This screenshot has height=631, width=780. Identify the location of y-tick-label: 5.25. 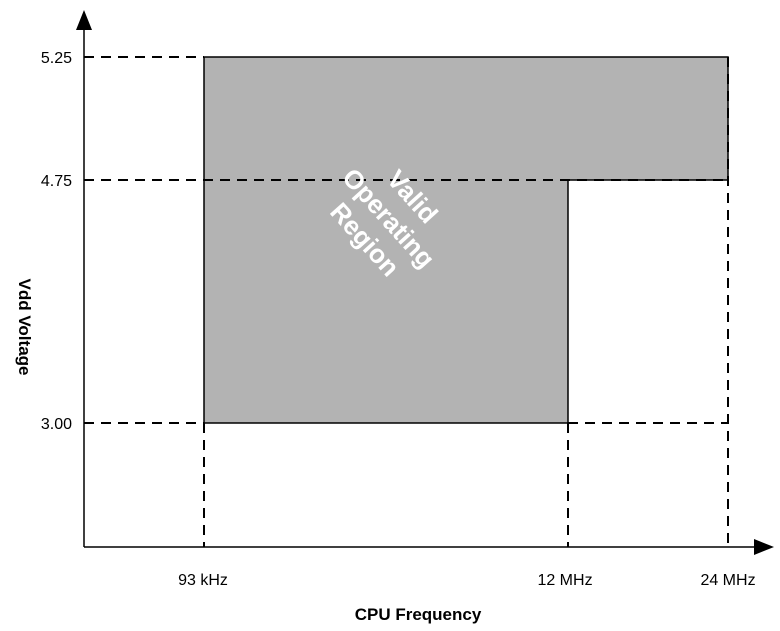
(56, 58).